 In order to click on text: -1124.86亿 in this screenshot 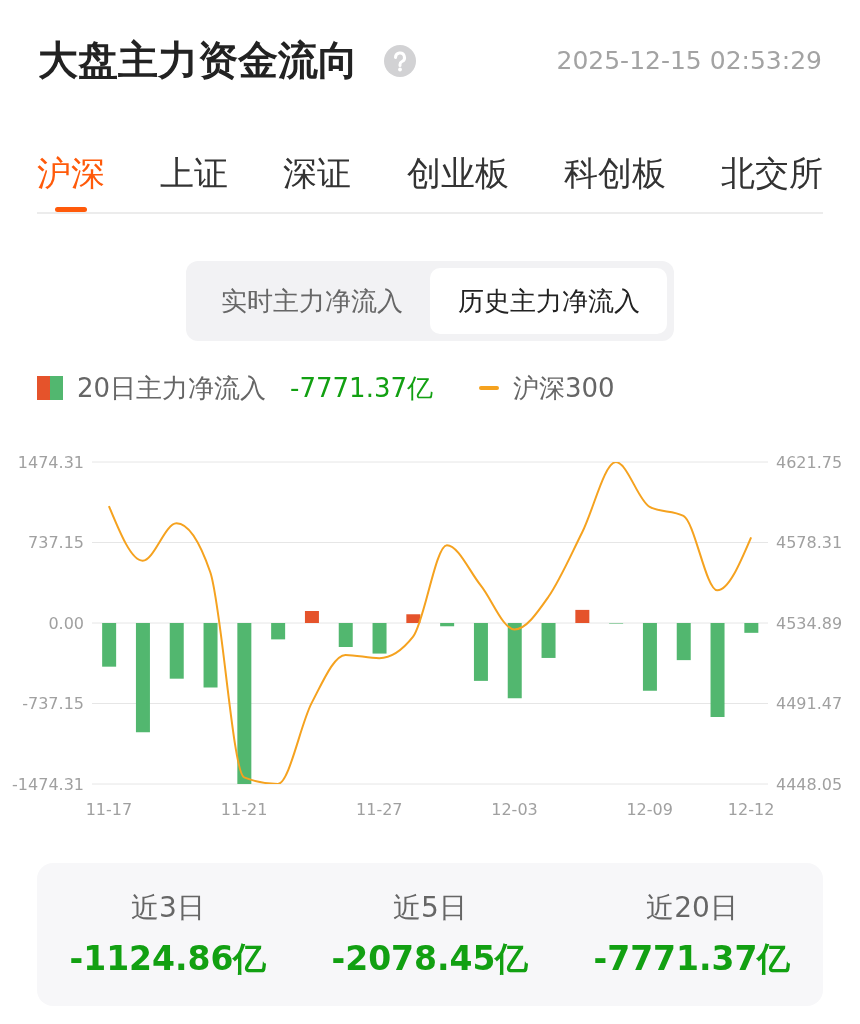, I will do `click(168, 959)`.